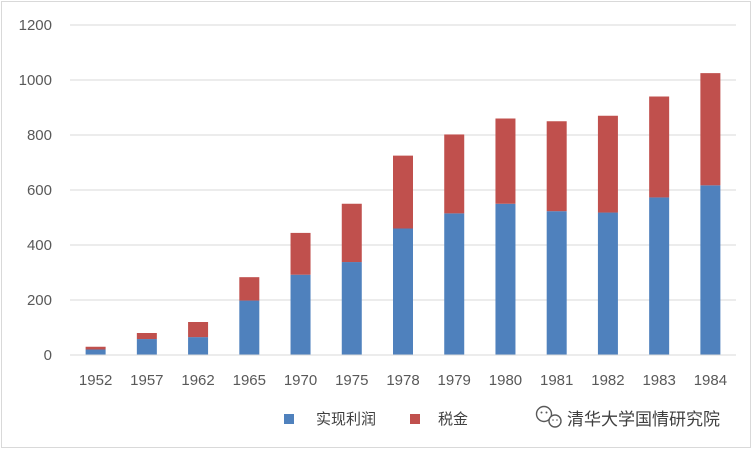  What do you see at coordinates (249, 327) in the screenshot?
I see `bar-profit-1965` at bounding box center [249, 327].